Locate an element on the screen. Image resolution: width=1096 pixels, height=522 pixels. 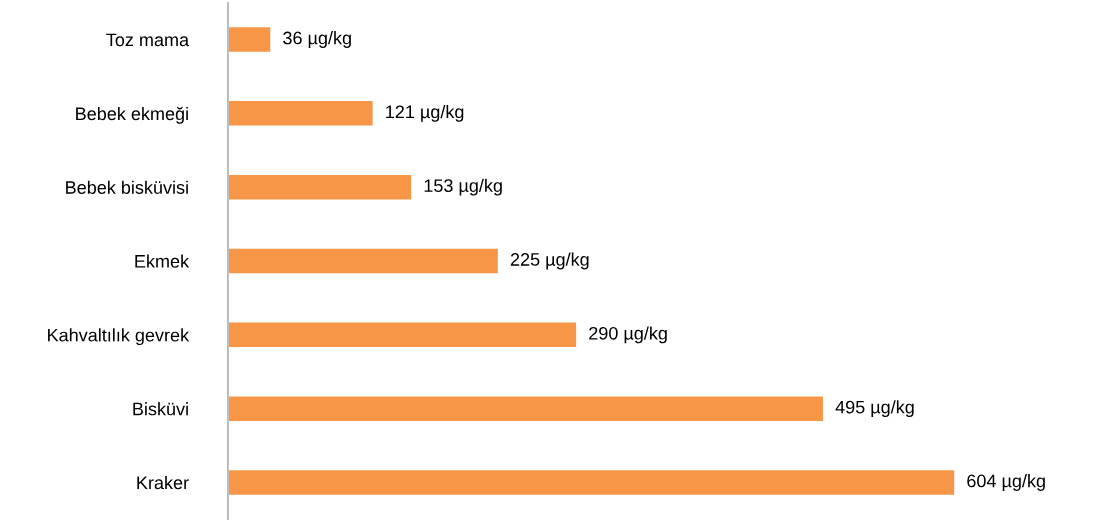
data-label: 153 µg/kg is located at coordinates (463, 187).